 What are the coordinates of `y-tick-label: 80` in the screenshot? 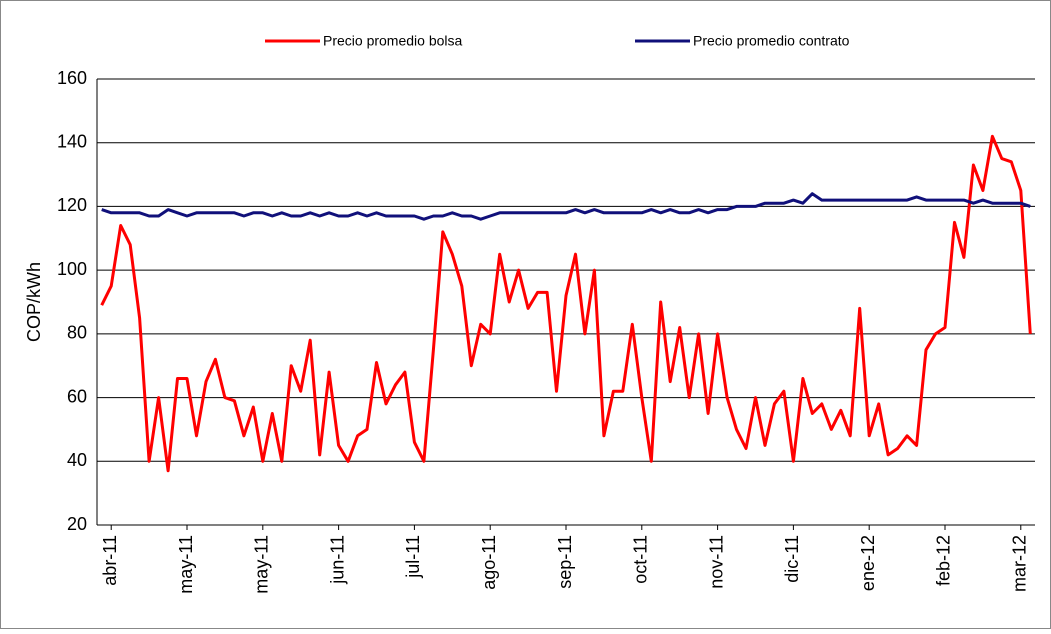 It's located at (77, 333).